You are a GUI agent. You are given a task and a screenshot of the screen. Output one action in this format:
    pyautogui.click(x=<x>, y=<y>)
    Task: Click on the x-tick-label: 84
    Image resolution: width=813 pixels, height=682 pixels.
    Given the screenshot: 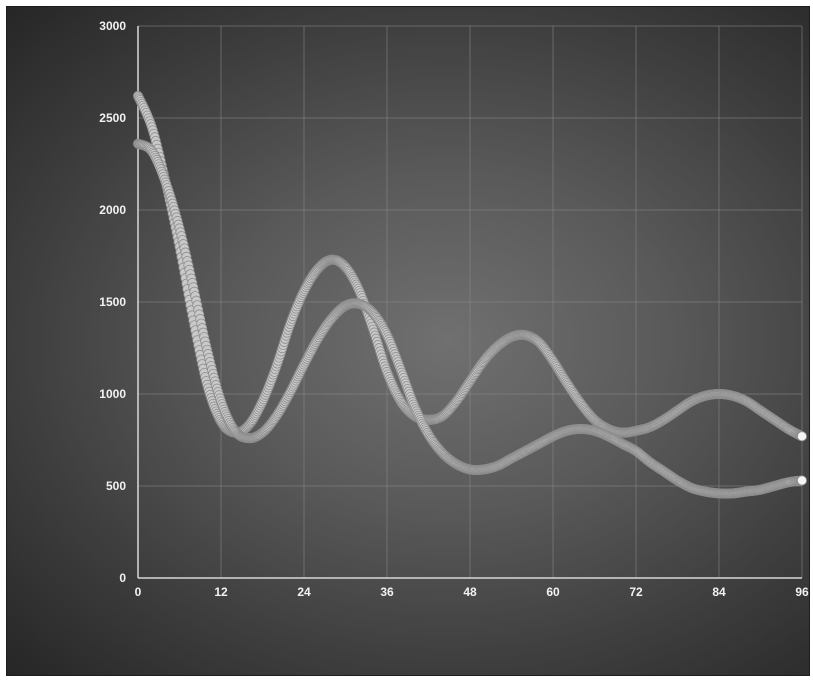 What is the action you would take?
    pyautogui.click(x=719, y=592)
    